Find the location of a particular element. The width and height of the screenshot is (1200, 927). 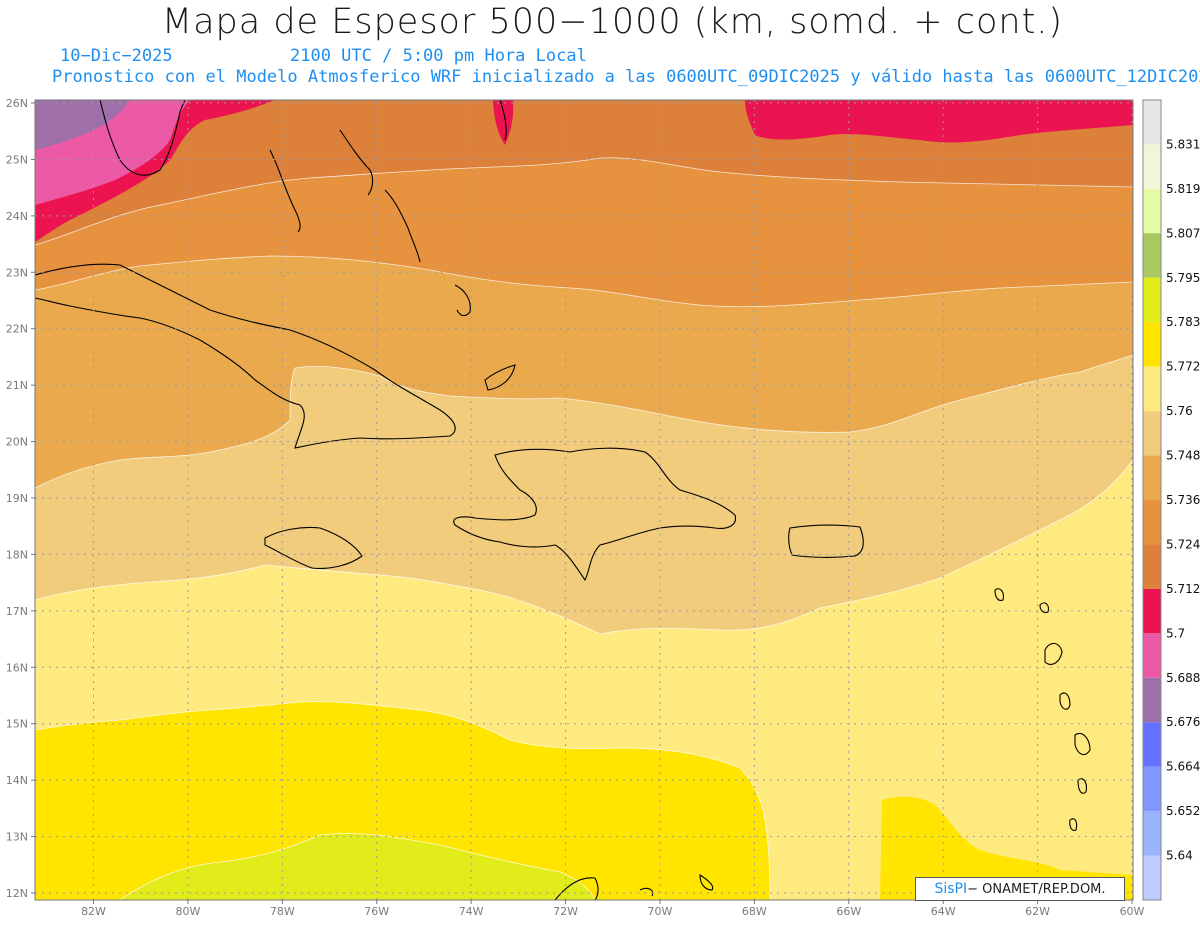

coast-puerto-rico is located at coordinates (826, 541).